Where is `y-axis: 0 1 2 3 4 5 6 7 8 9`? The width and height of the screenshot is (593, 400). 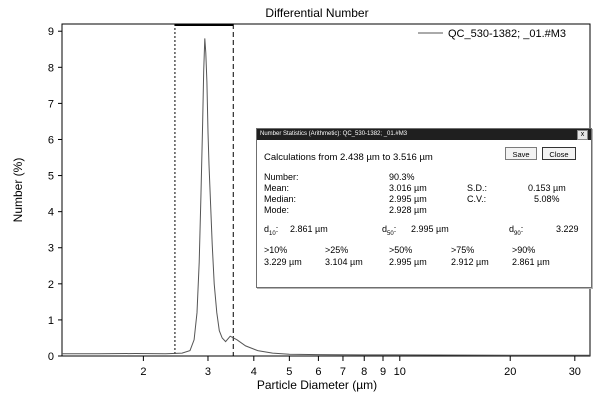
y-axis: 0 1 2 3 4 5 6 7 8 9 is located at coordinates (55, 194).